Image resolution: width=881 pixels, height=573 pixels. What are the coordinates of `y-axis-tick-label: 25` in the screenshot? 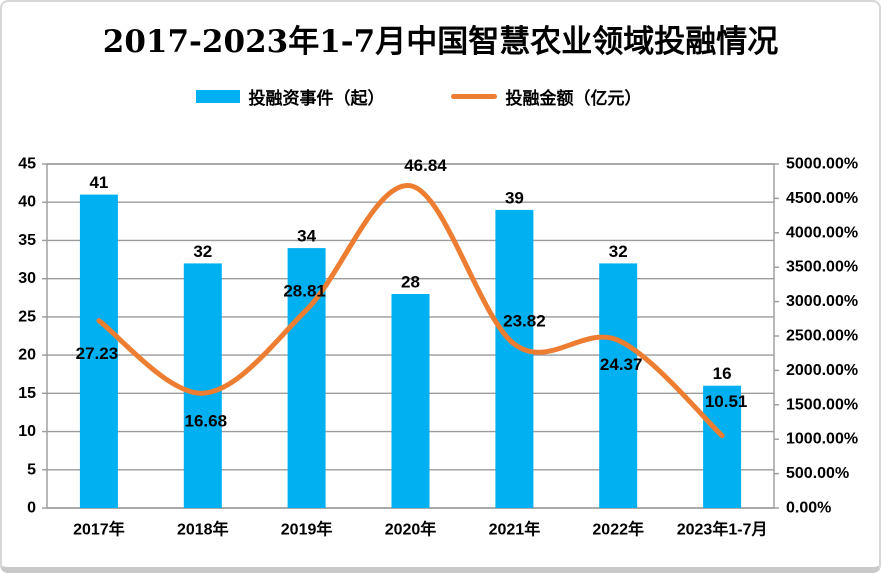 It's located at (27, 316).